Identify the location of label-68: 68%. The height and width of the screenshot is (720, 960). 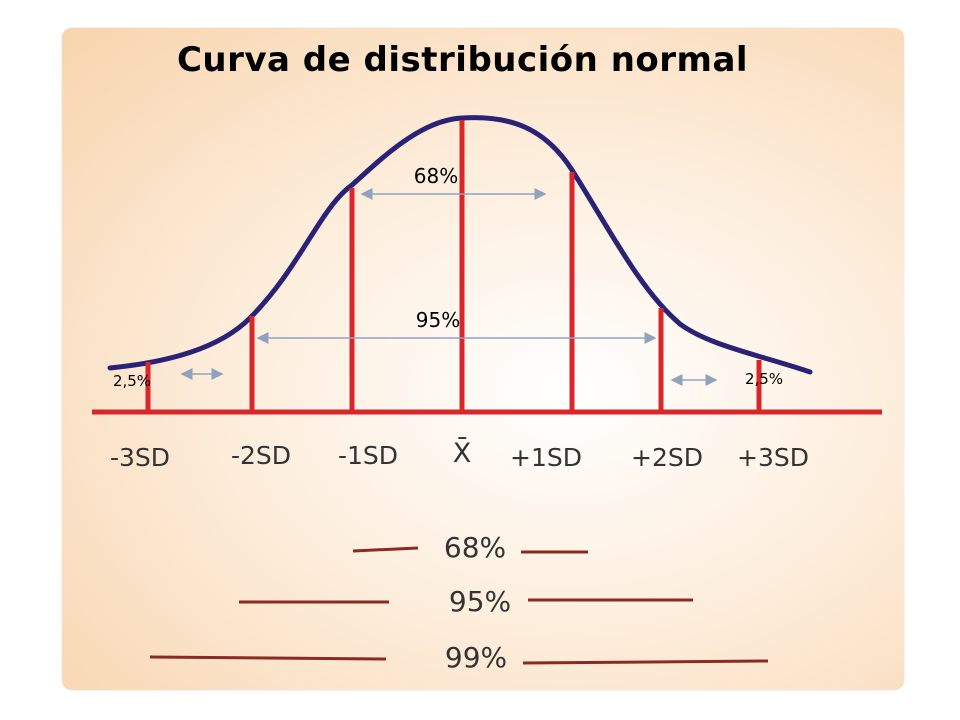
(436, 176).